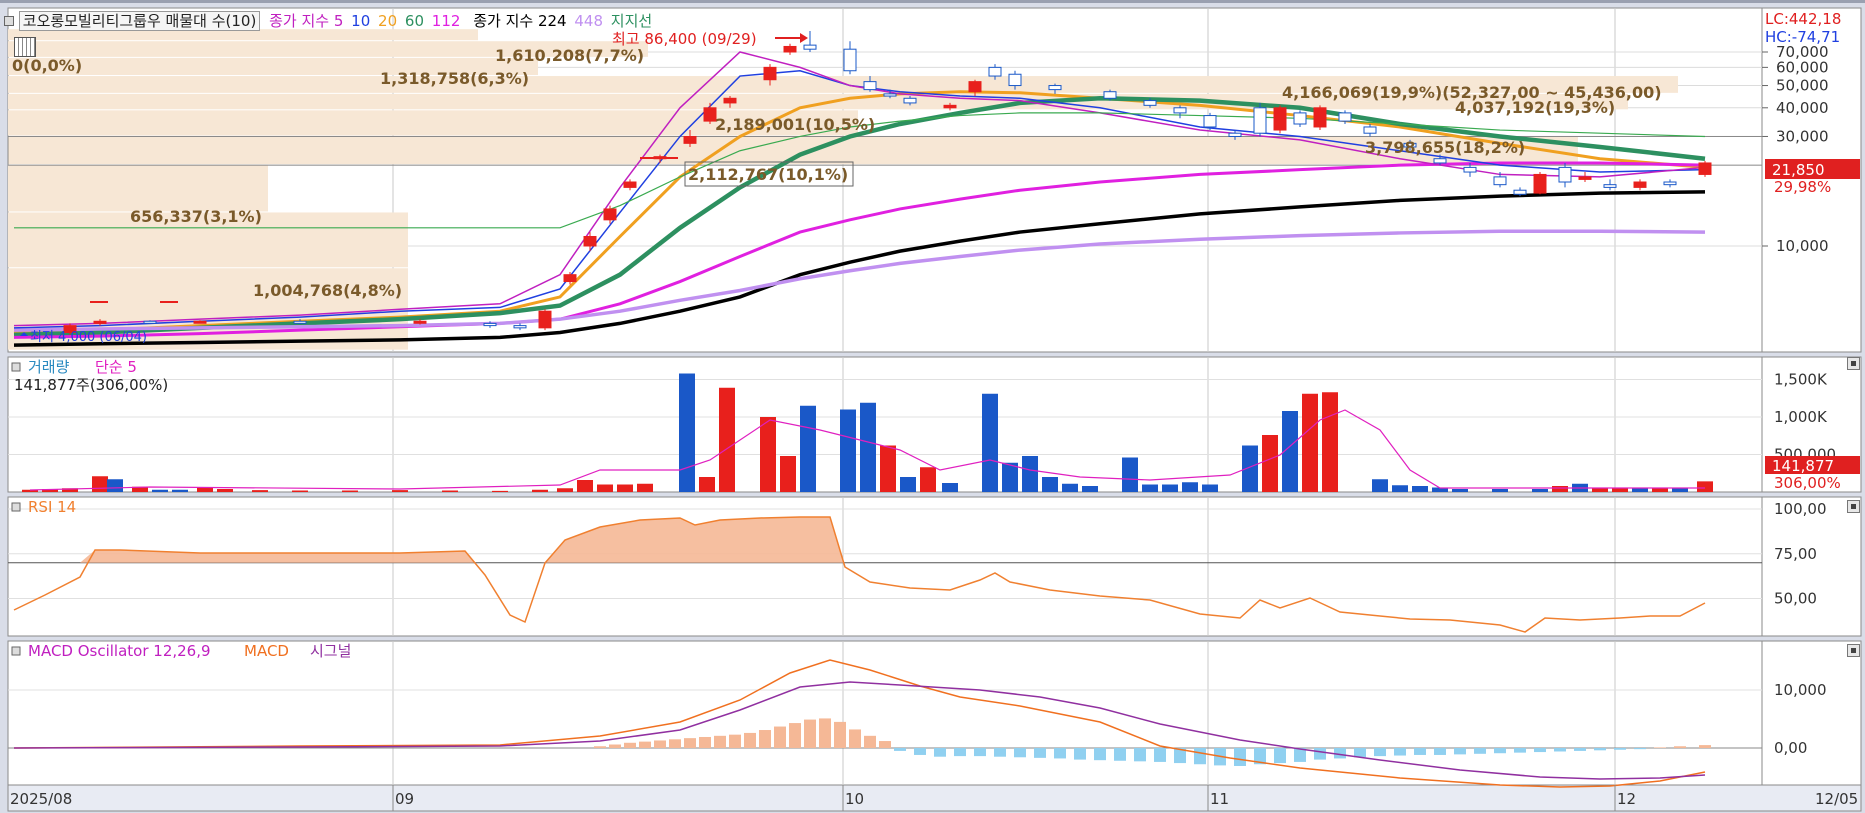 This screenshot has width=1865, height=813. Describe the element at coordinates (631, 21) in the screenshot. I see `support-label: 지지선` at that location.